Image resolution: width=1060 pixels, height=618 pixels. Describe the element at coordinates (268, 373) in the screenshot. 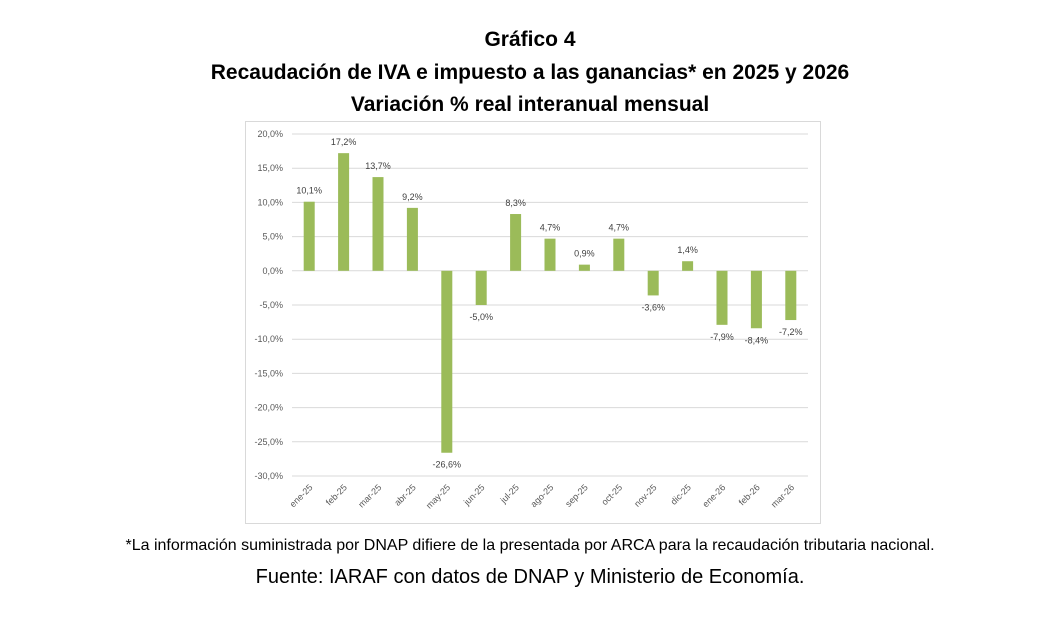

I see `y-tick-label: -15,0%` at that location.